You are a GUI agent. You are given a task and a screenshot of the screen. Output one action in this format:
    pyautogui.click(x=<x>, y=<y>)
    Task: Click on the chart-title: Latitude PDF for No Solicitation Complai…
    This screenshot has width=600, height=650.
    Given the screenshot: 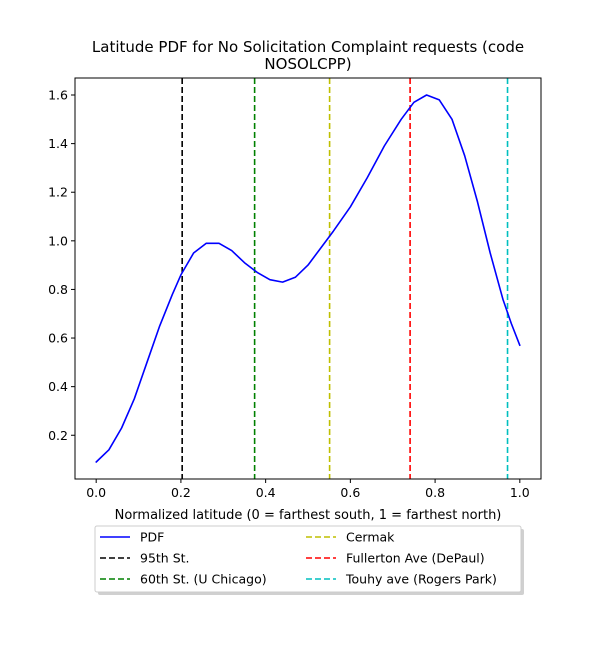 What is the action you would take?
    pyautogui.click(x=308, y=47)
    